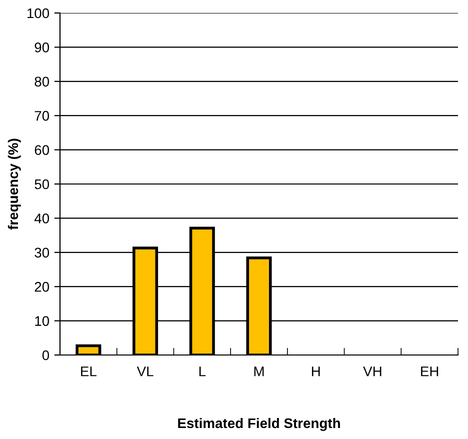 The height and width of the screenshot is (439, 468). Describe the element at coordinates (42, 150) in the screenshot. I see `y-tick-label: 60` at that location.